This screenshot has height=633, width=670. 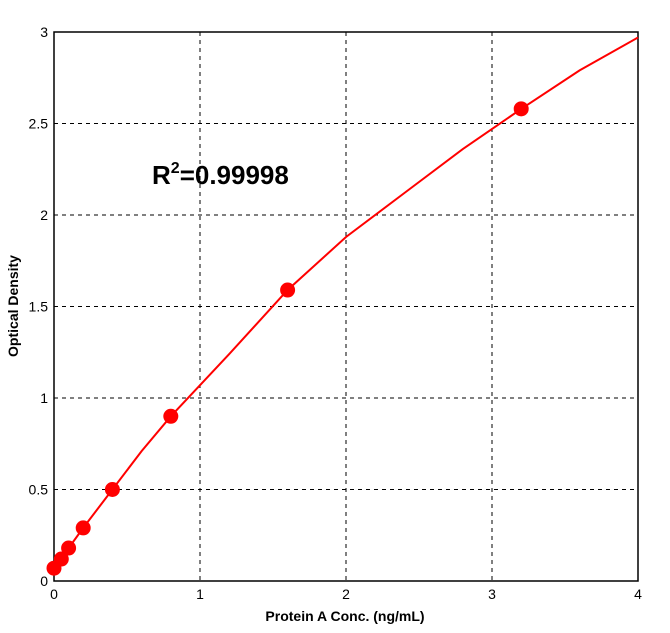 I want to click on y-tick-label: 2, so click(x=44, y=215).